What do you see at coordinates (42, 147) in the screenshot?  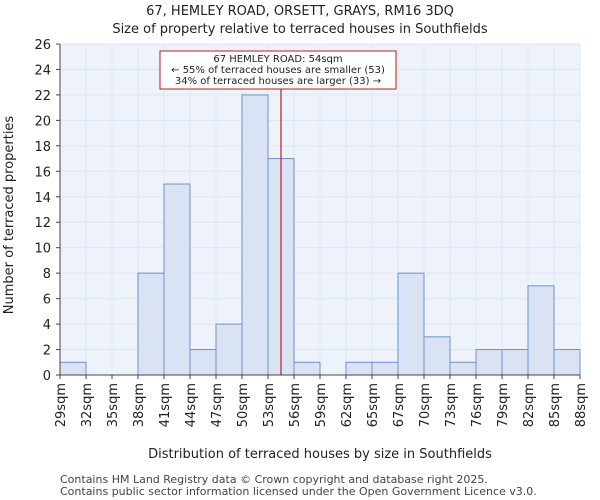 I see `y-tick-label: 18` at bounding box center [42, 147].